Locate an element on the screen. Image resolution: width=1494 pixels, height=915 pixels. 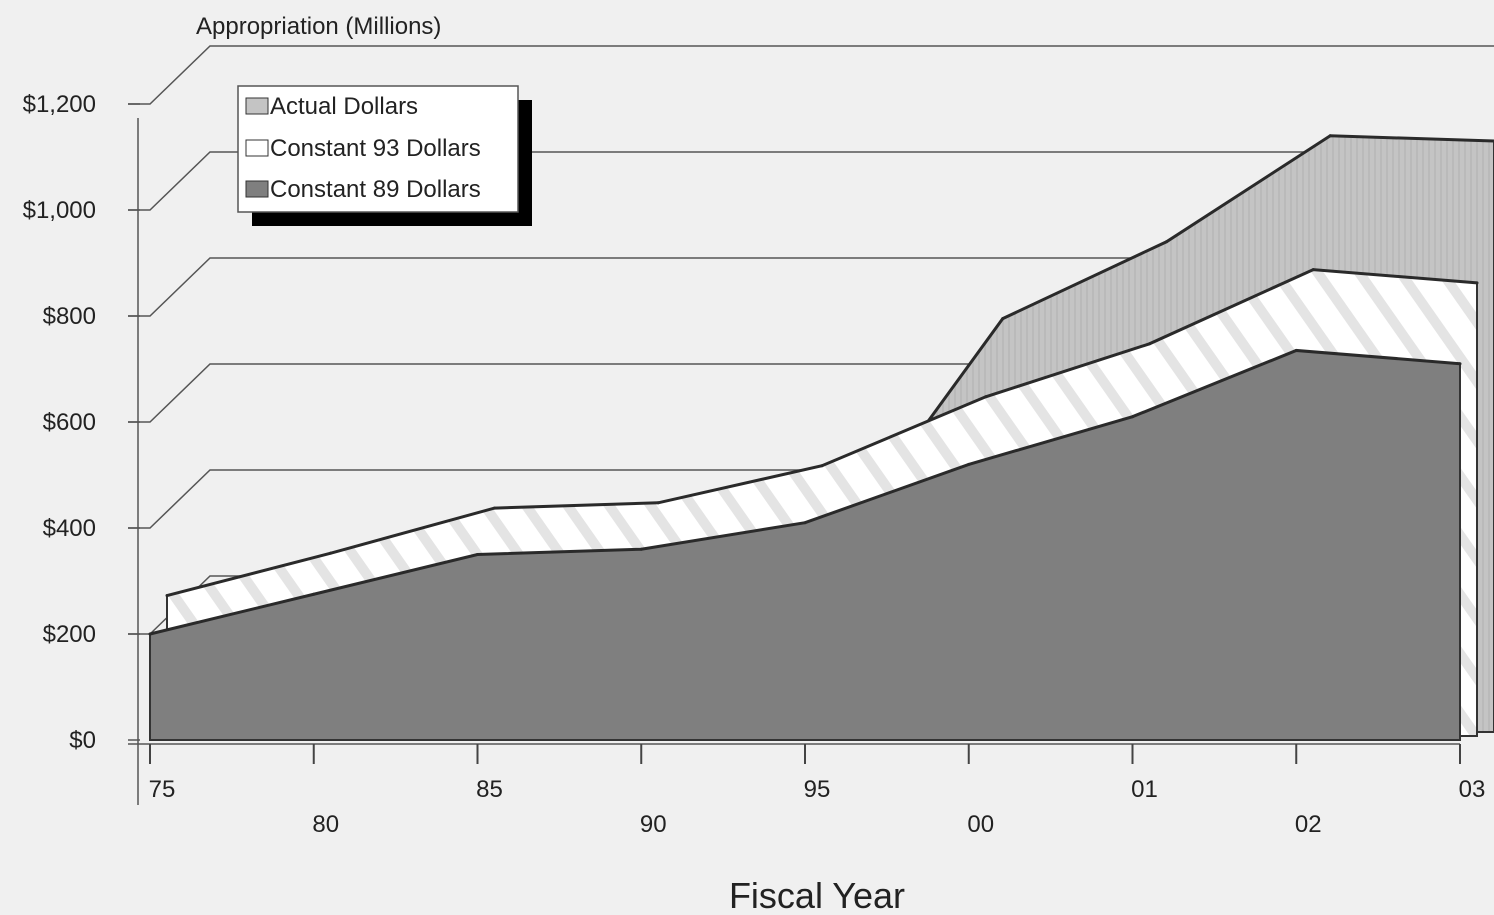
legend-label-constant89: Constant 89 Dollars is located at coordinates (375, 189).